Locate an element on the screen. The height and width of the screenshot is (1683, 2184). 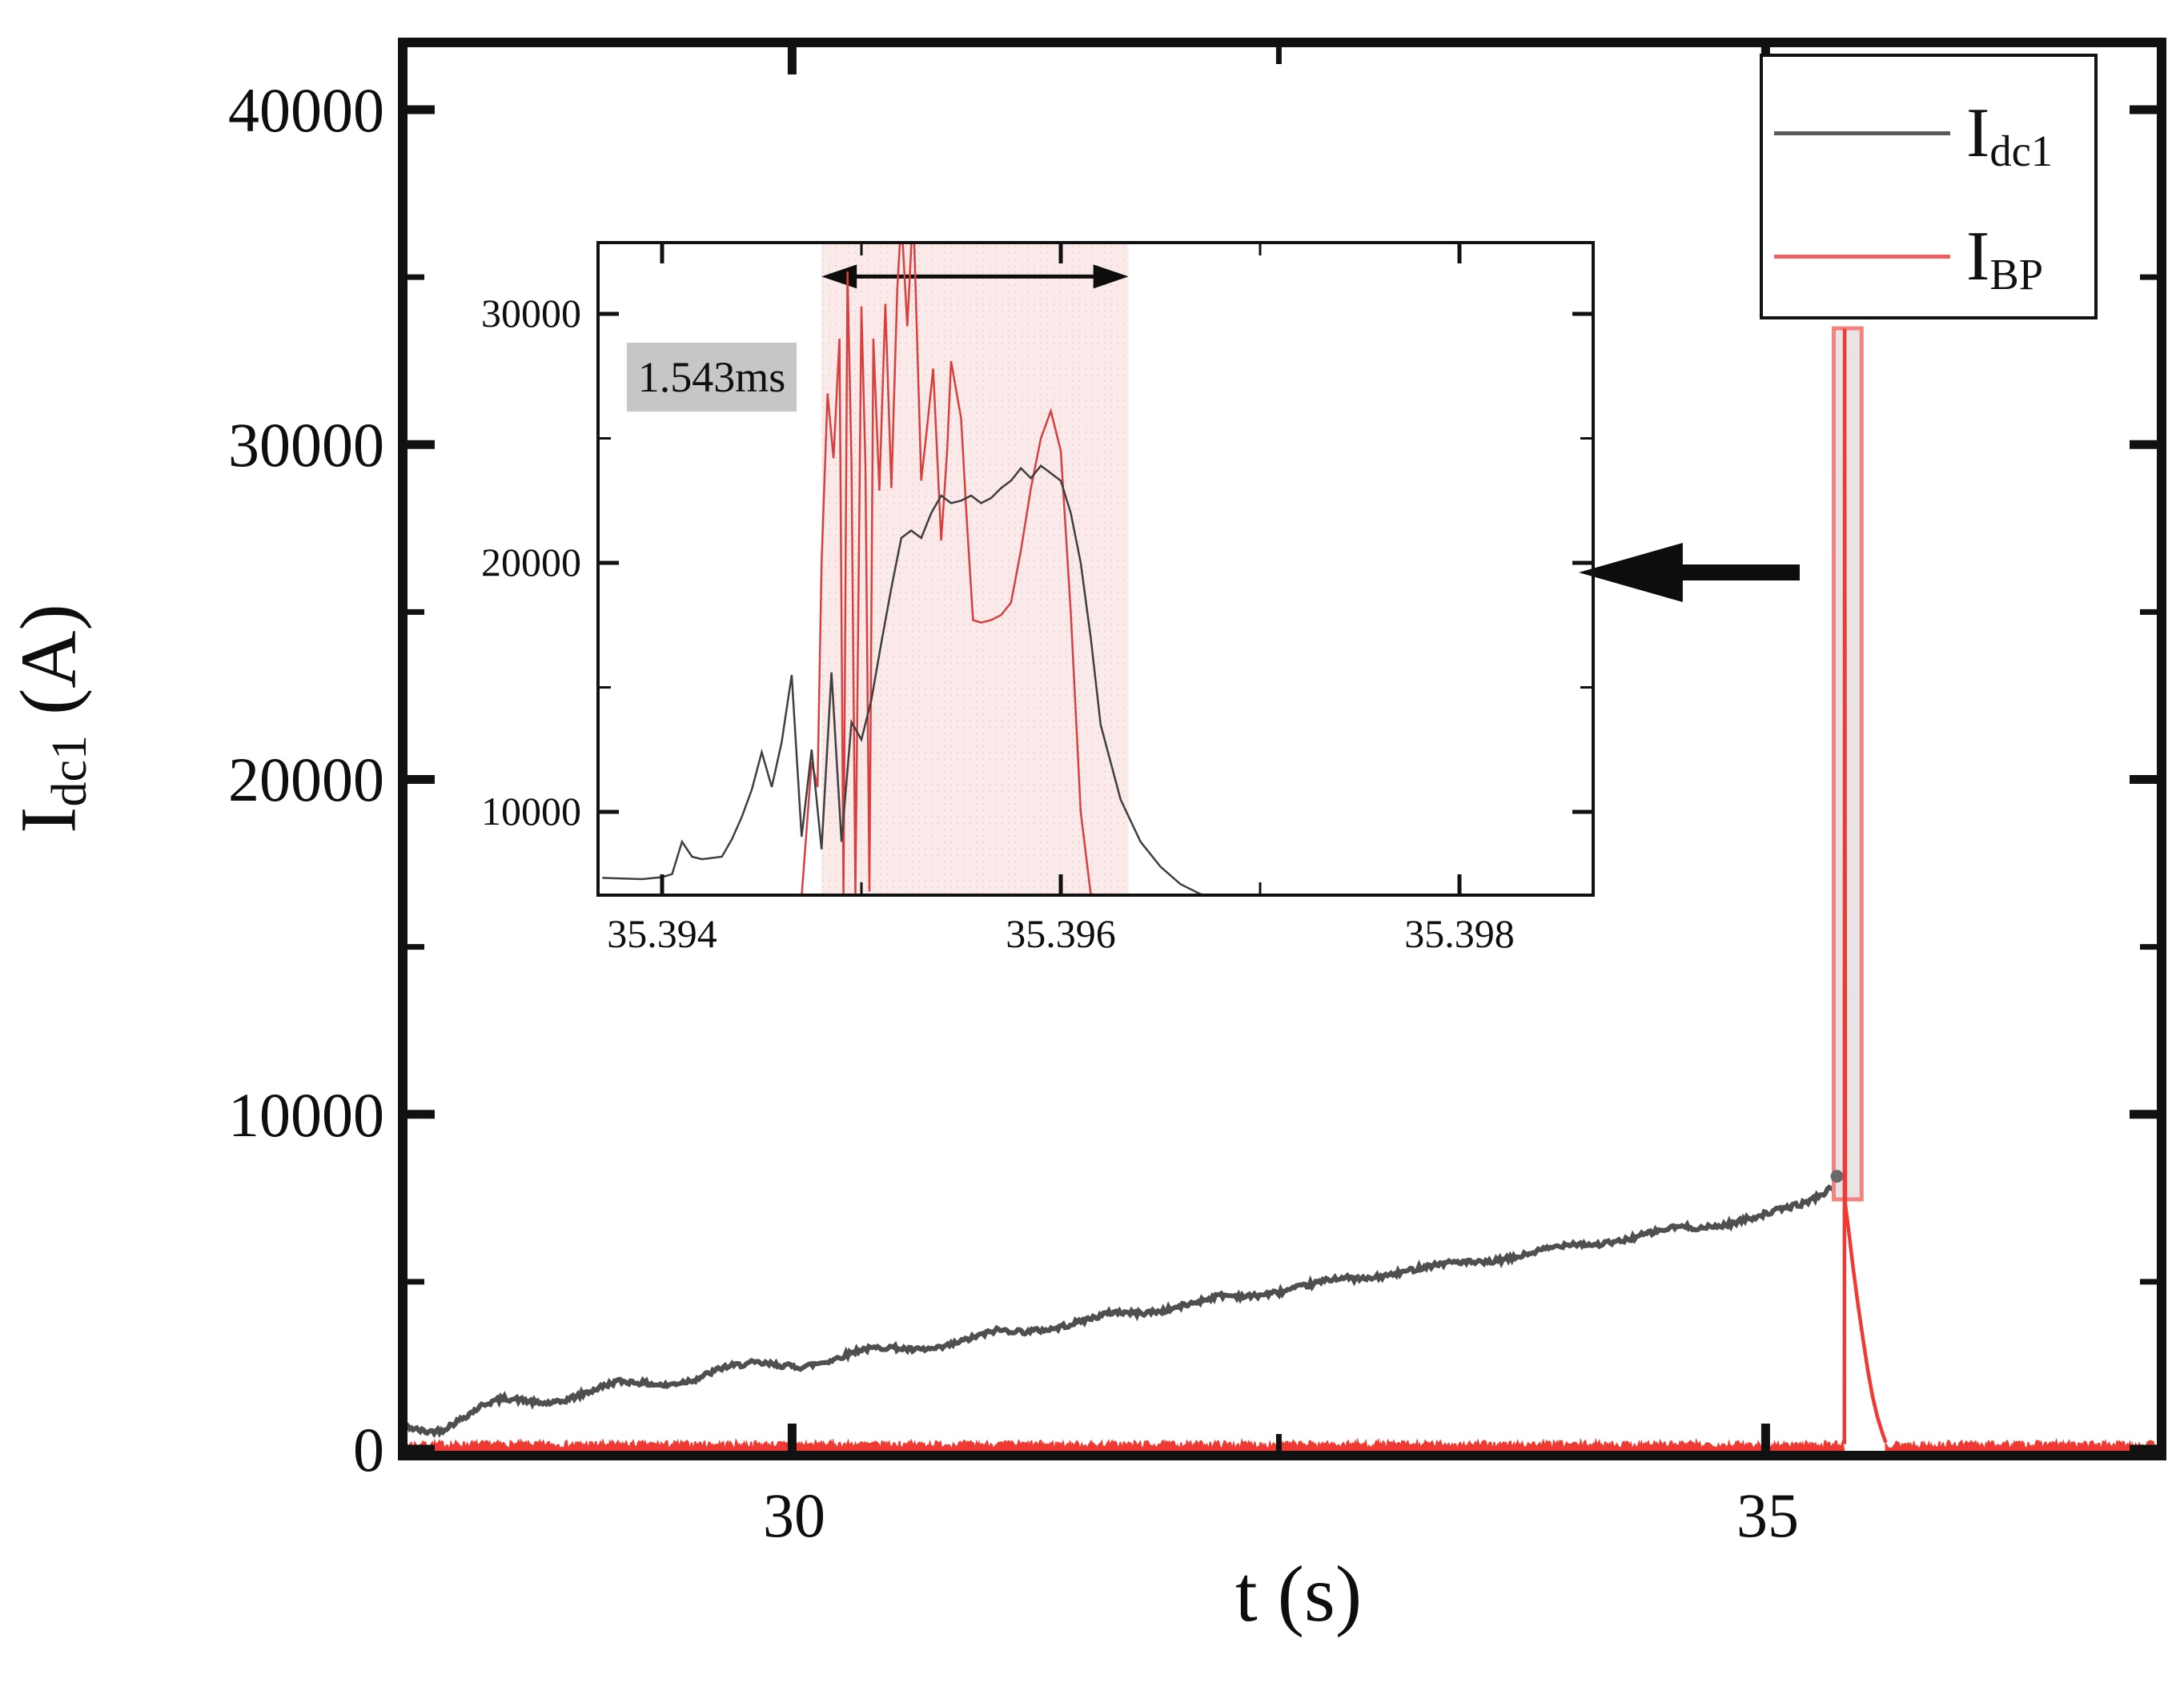
legend-row-ibp: IBP is located at coordinates (1930, 256).